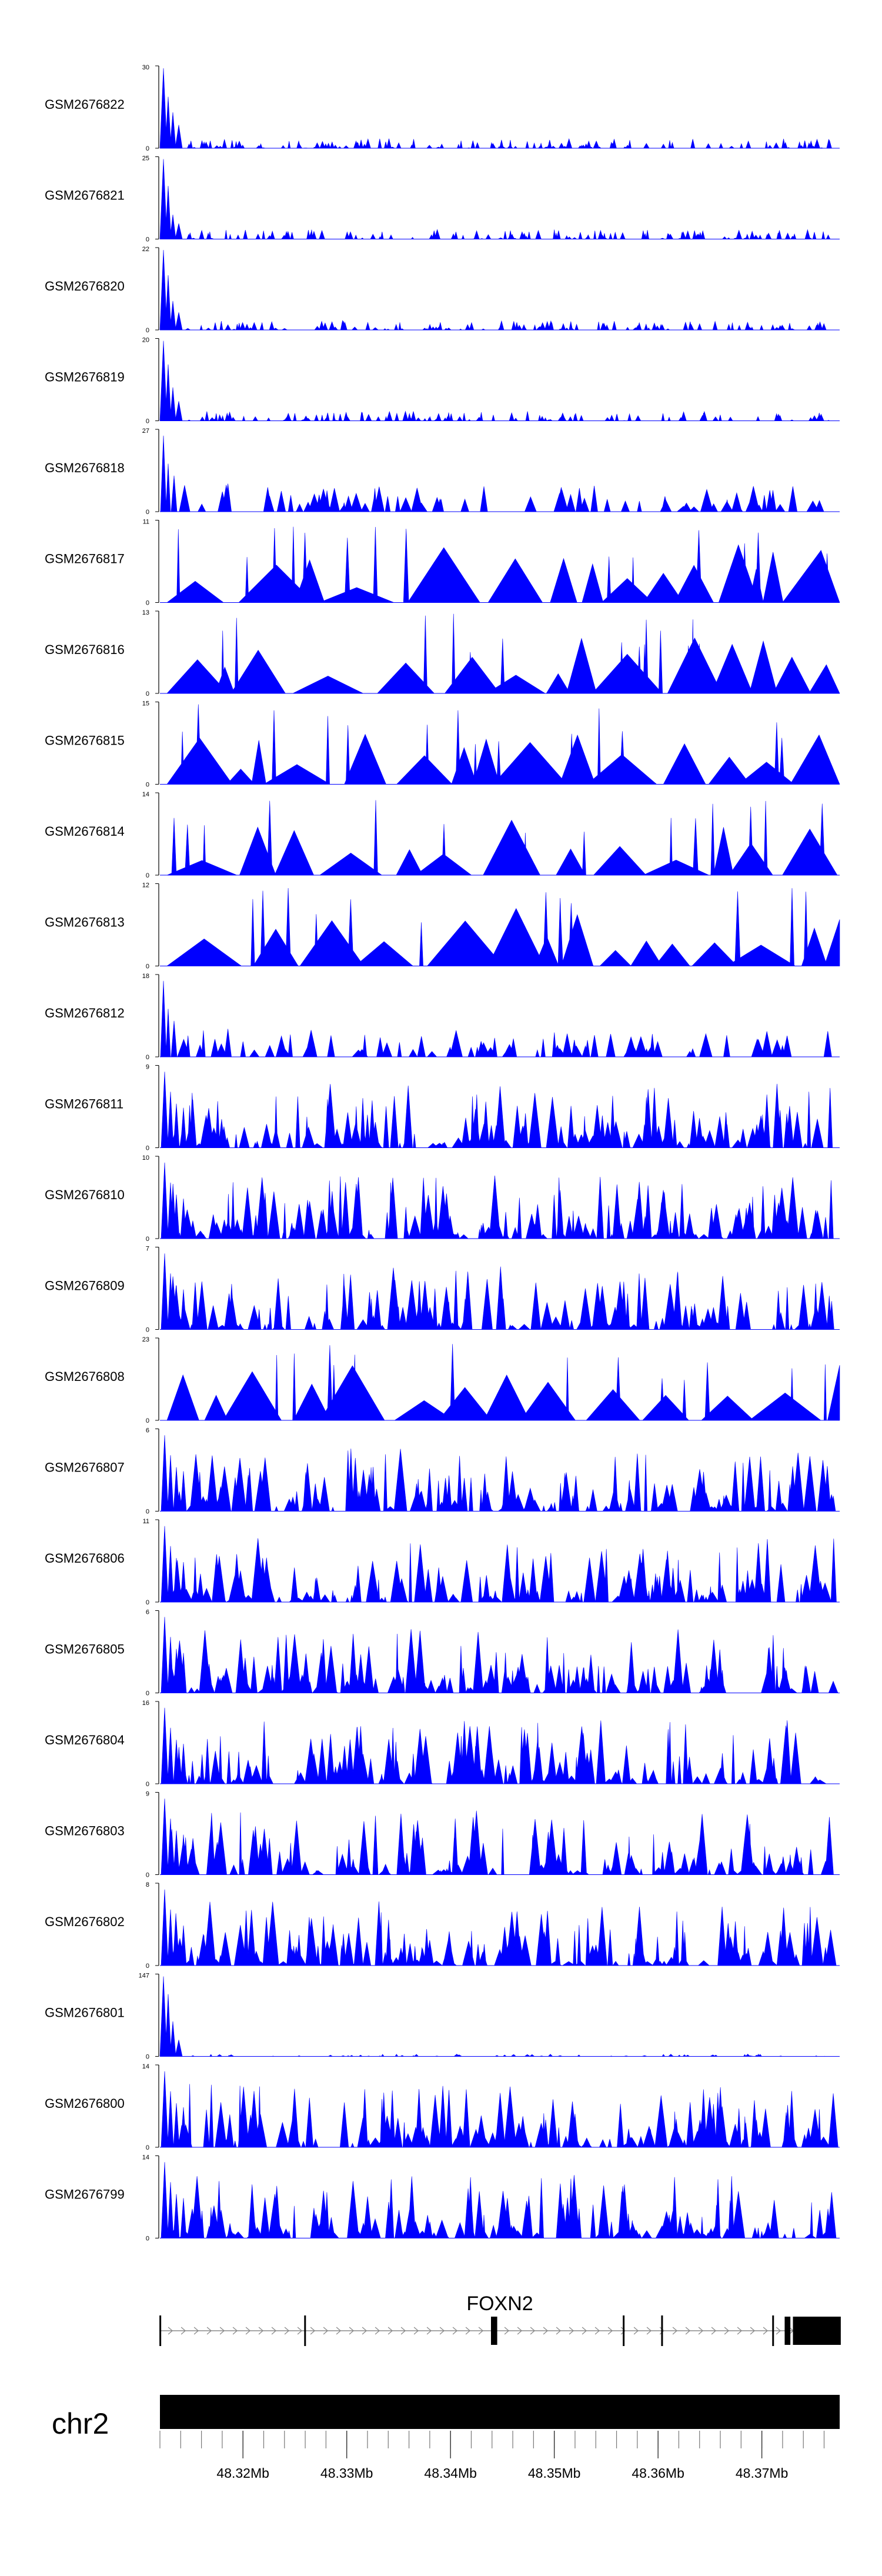  Describe the element at coordinates (442, 563) in the screenshot. I see `track-GSM2676817: GSM2676817 11 0` at that location.